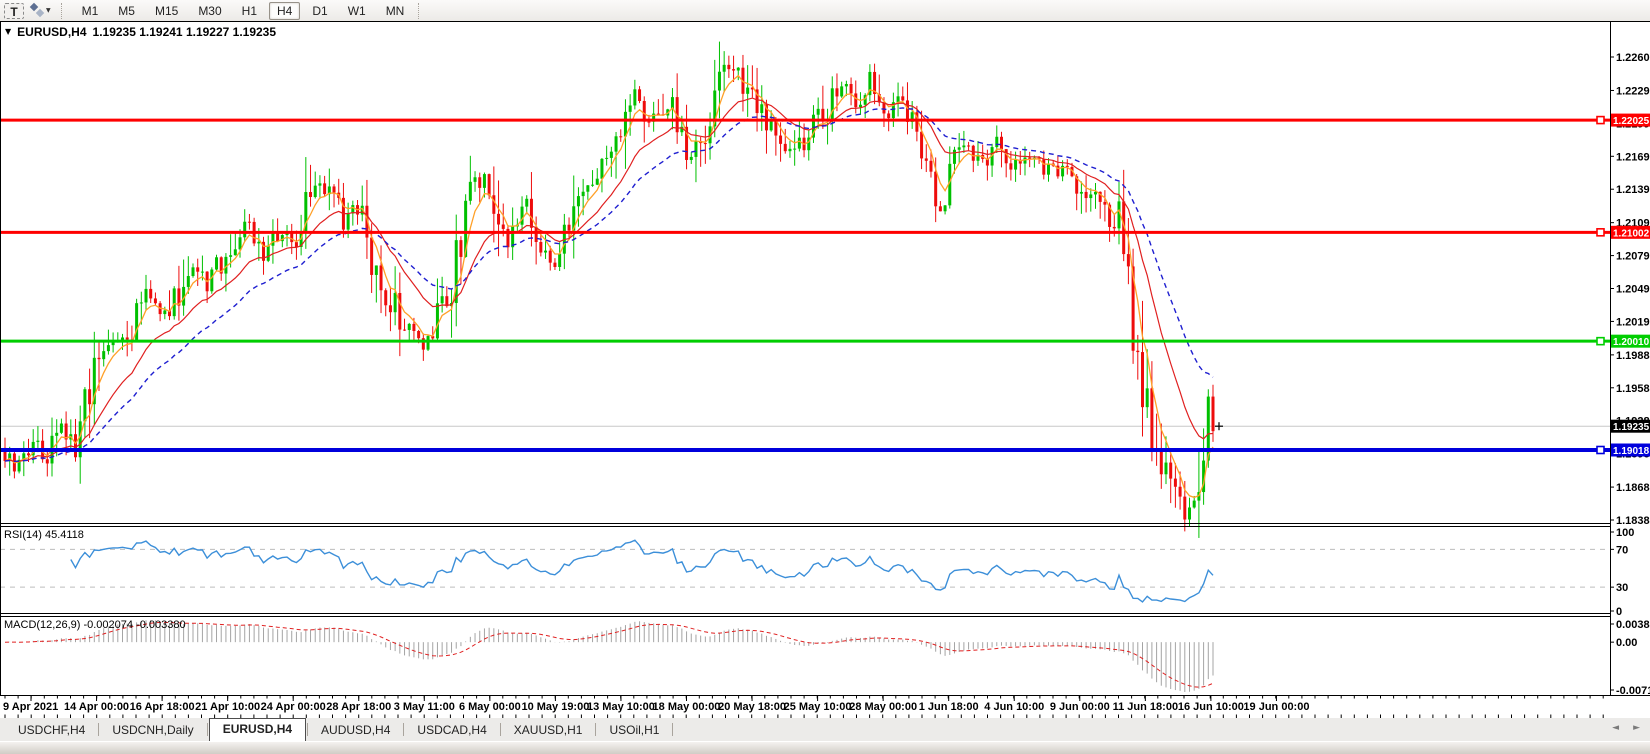 The width and height of the screenshot is (1650, 754). What do you see at coordinates (424, 707) in the screenshot?
I see `svg-text: 3 May 11:00` at bounding box center [424, 707].